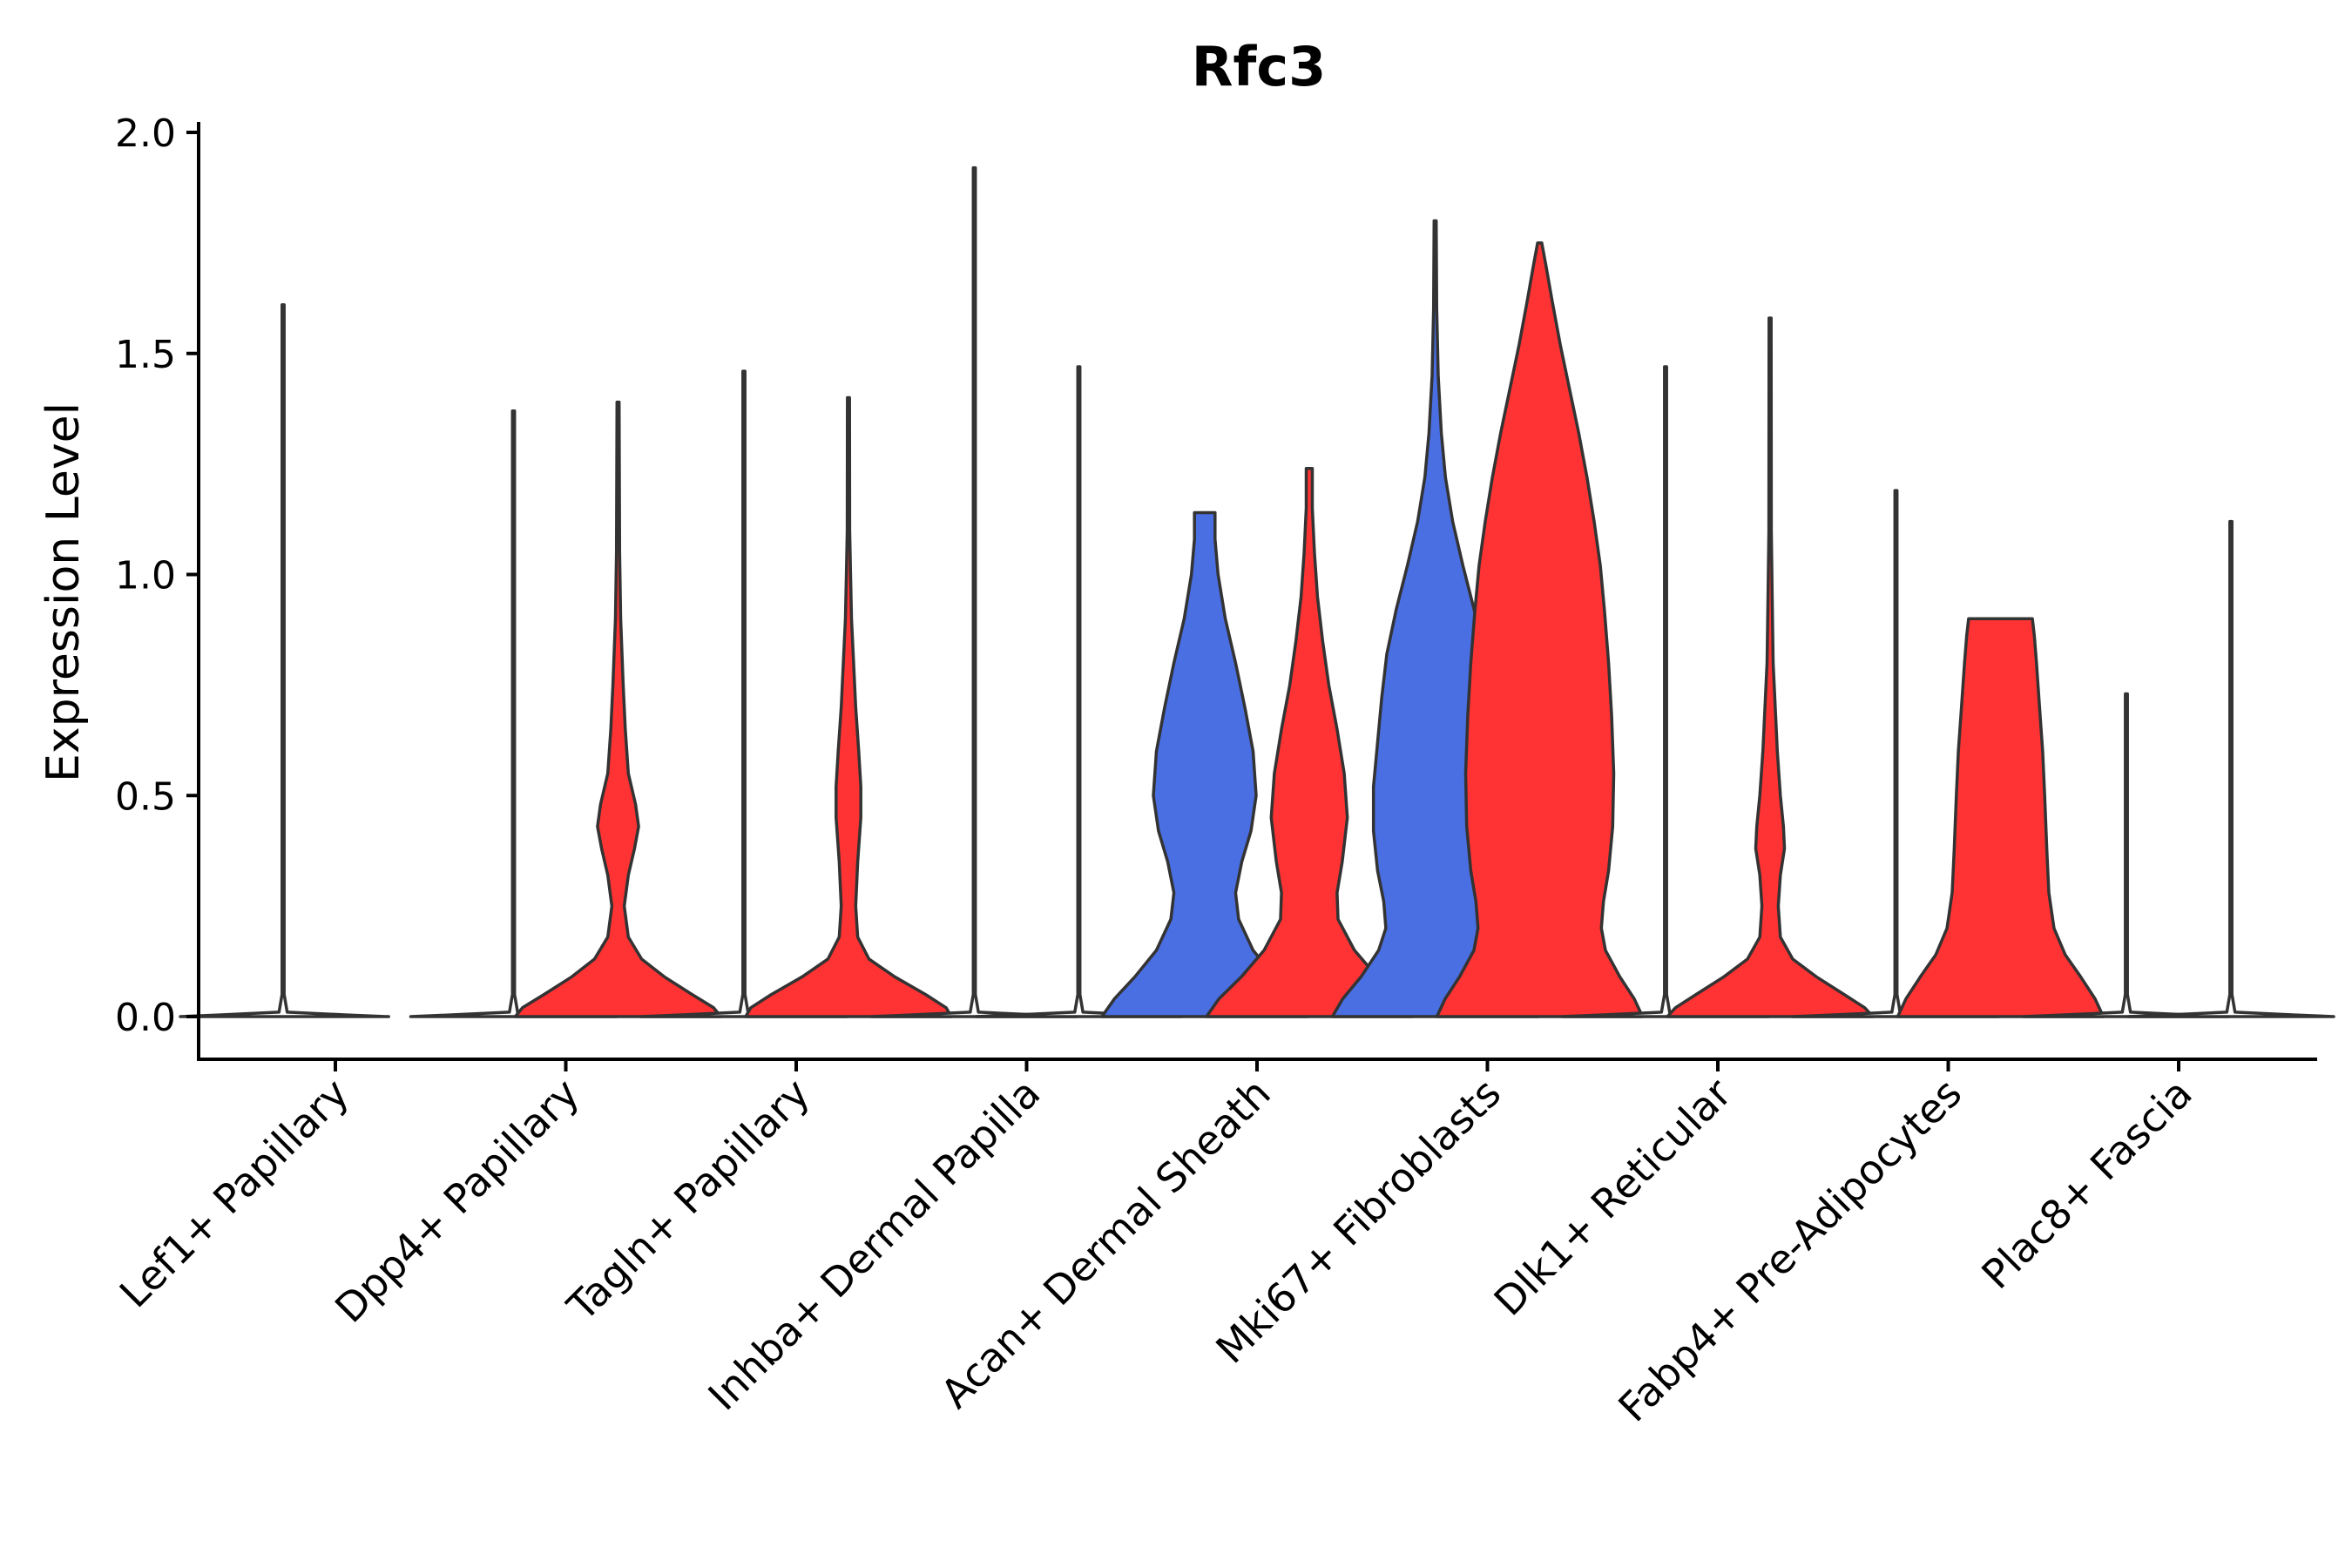 The height and width of the screenshot is (1568, 2352). I want to click on violin-6-right, so click(1540, 629).